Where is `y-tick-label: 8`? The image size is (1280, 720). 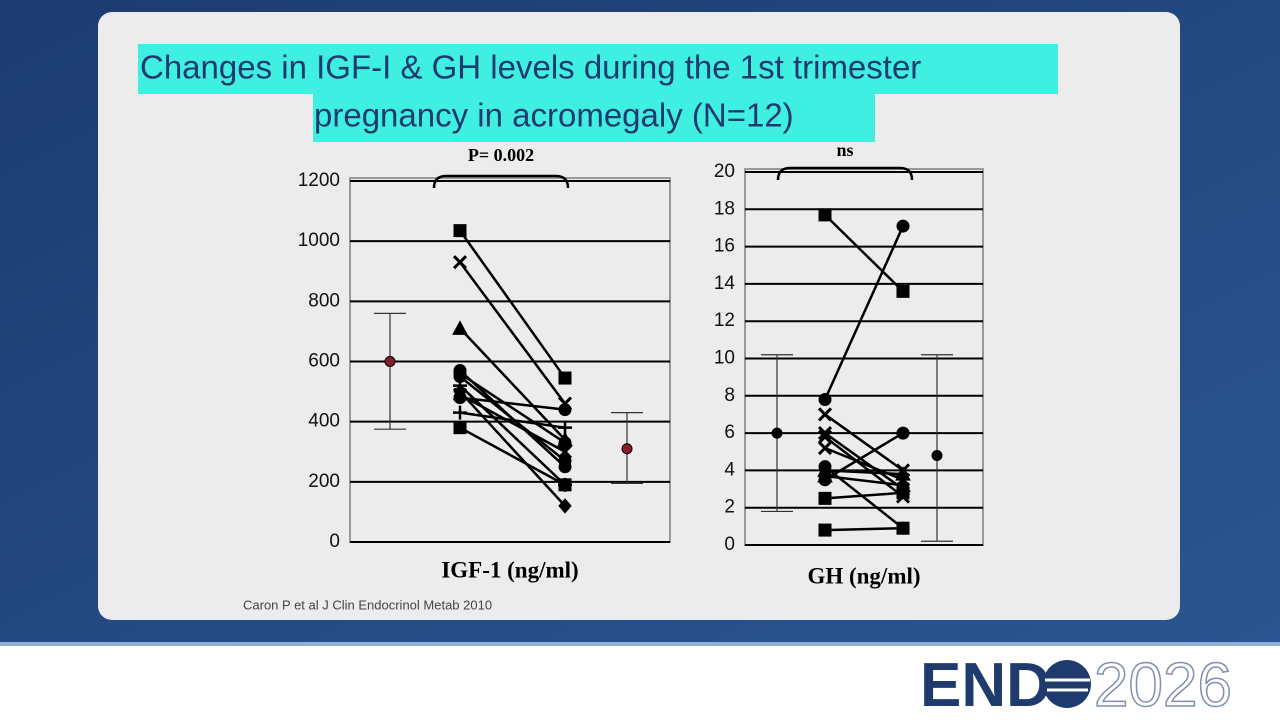 y-tick-label: 8 is located at coordinates (729, 395).